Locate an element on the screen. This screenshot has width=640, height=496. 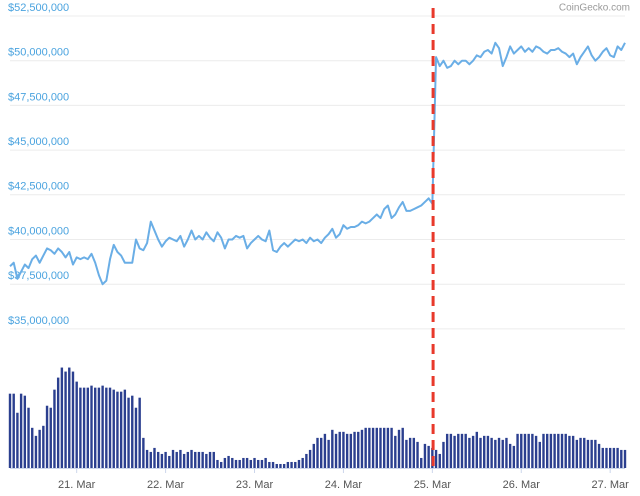
y-tick-label: $42,500,000 is located at coordinates (38, 187).